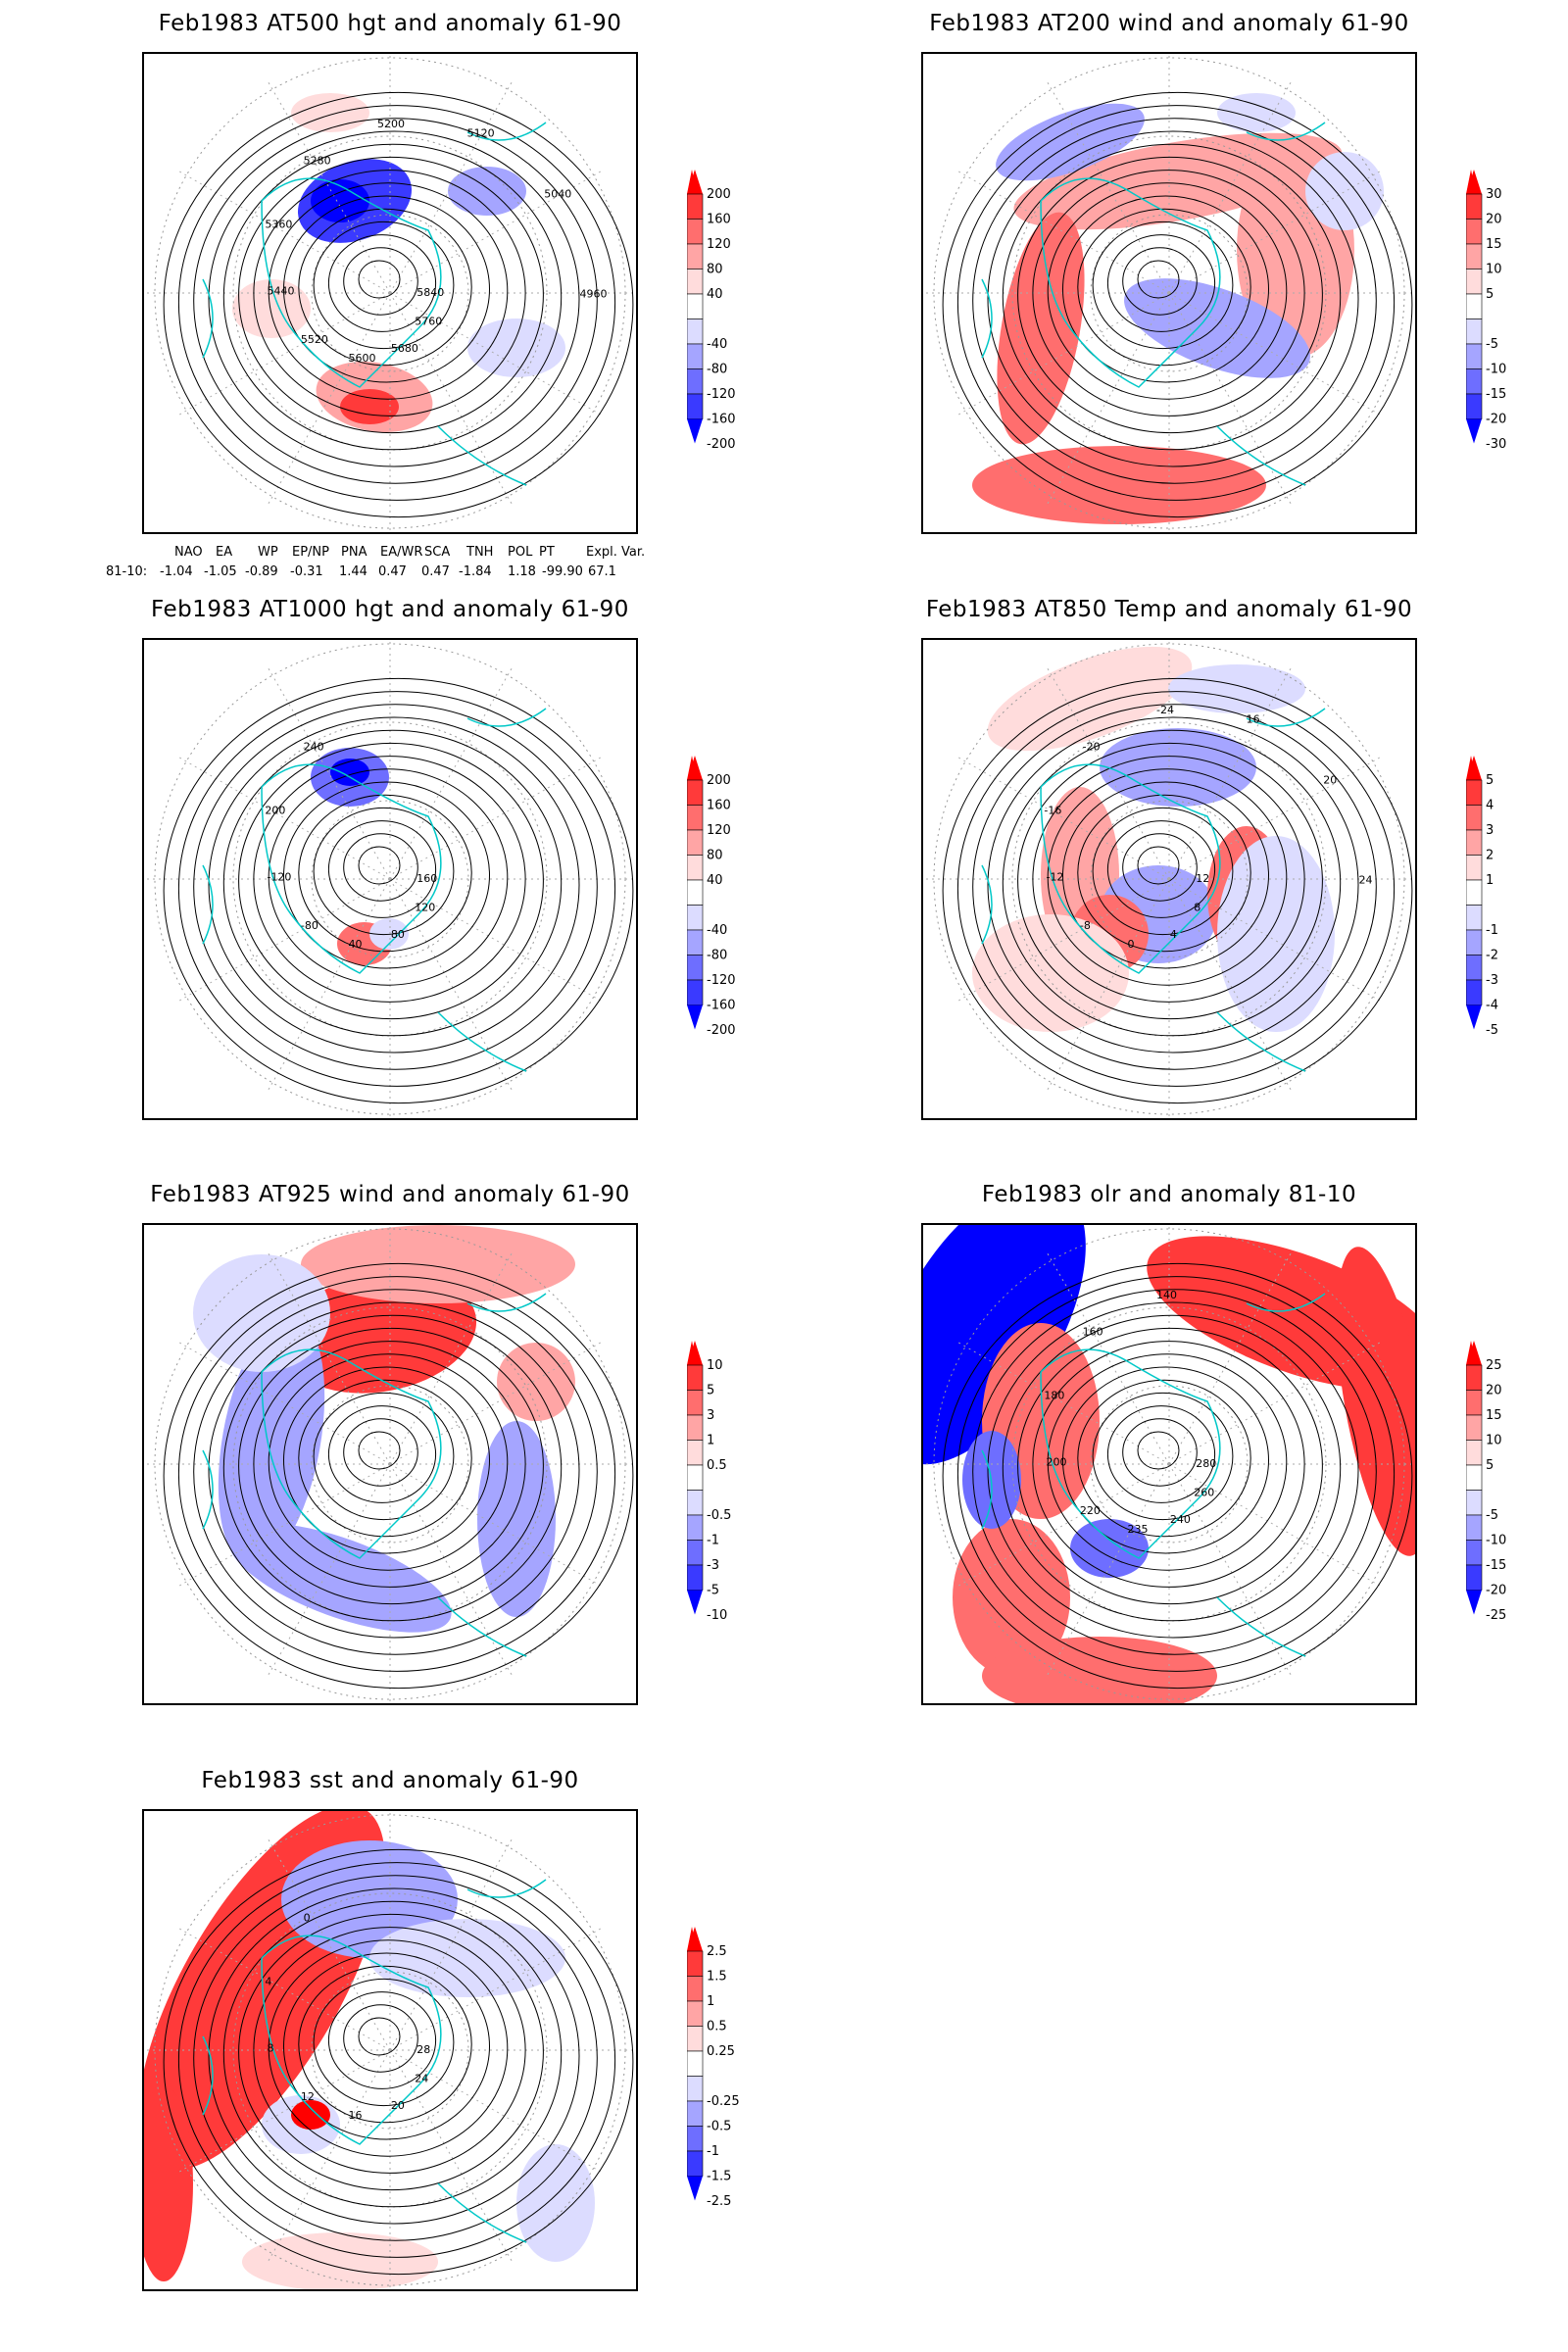 The width and height of the screenshot is (1568, 2352). Describe the element at coordinates (711, 311) in the screenshot. I see `colorbar-at500: 200 160 120 80 40 -40 -80 -120 -160 -200` at that location.